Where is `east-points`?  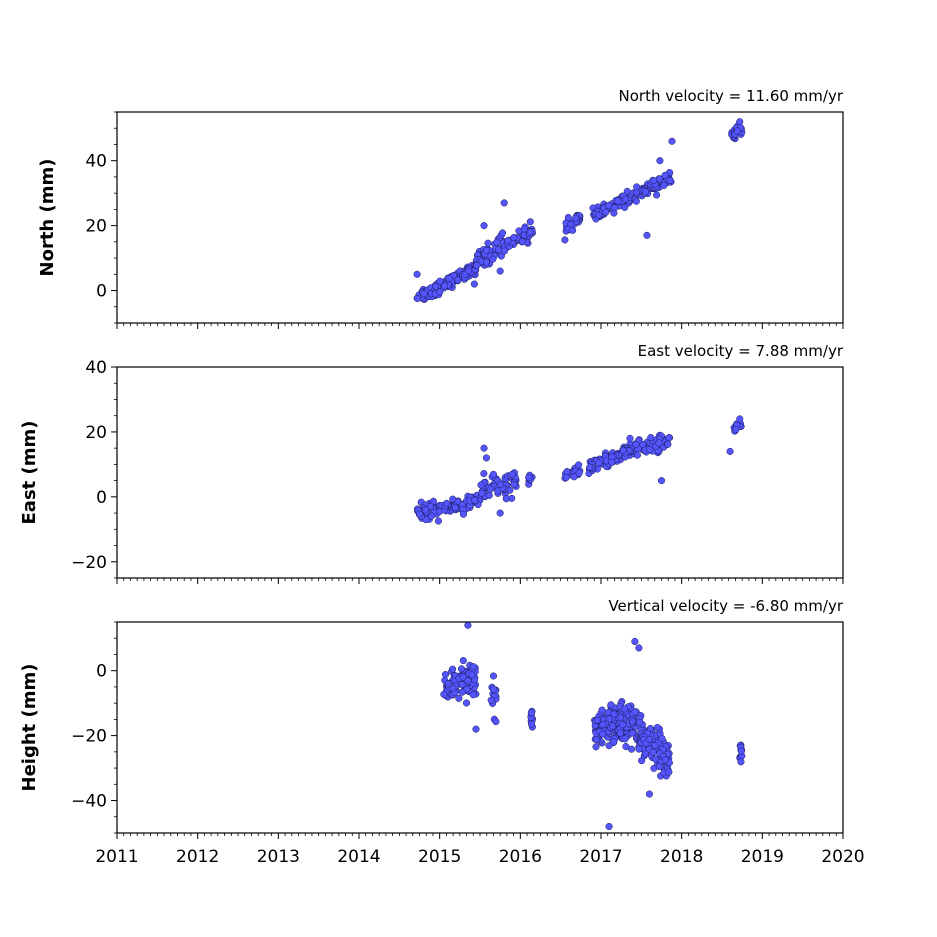 east-points is located at coordinates (579, 470).